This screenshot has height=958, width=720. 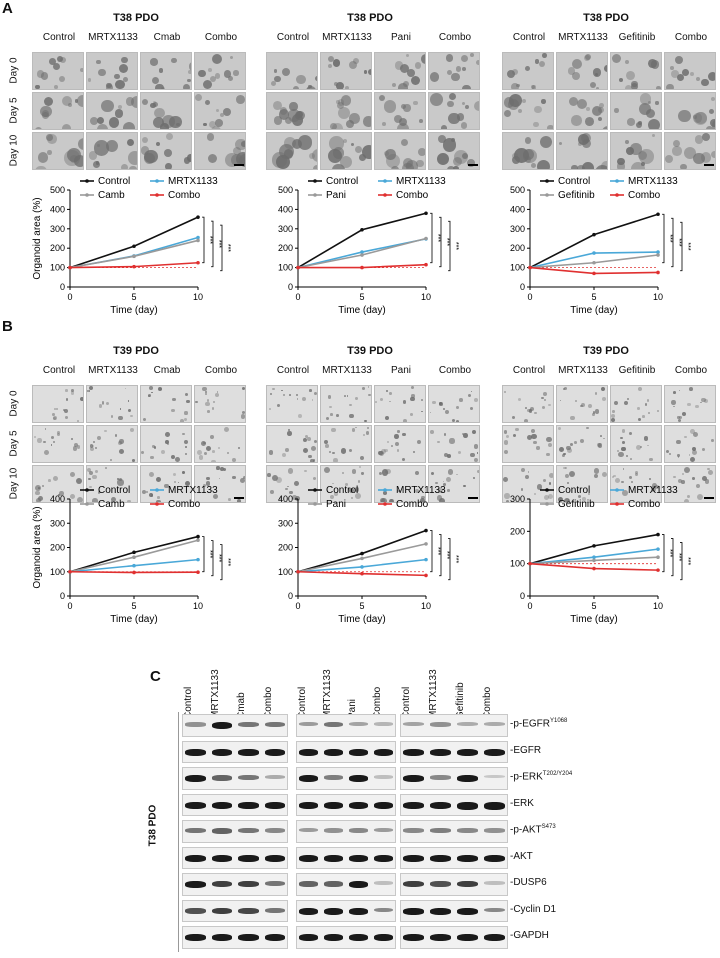 What do you see at coordinates (7, 8) in the screenshot?
I see `panel-letter-a: A` at bounding box center [7, 8].